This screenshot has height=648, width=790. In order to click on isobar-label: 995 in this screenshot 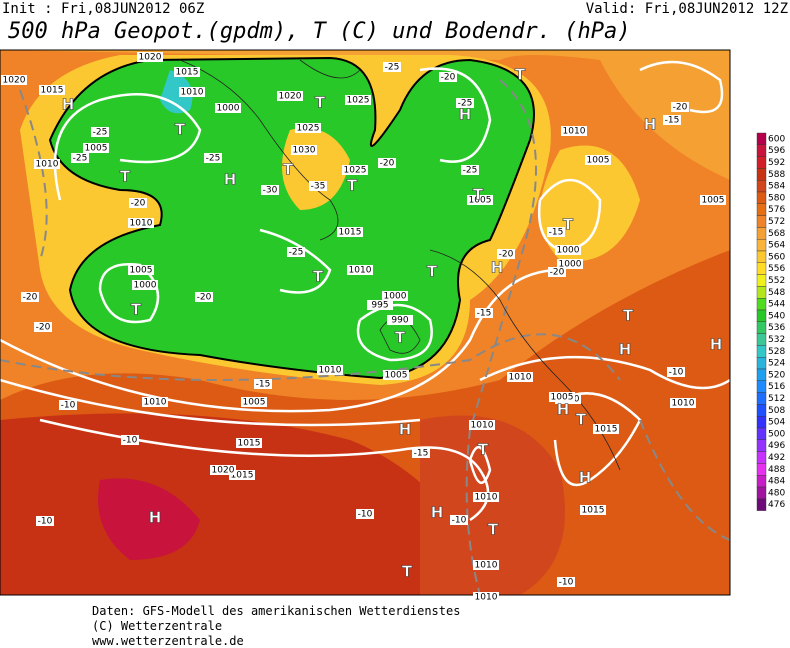, I will do `click(379, 306)`.